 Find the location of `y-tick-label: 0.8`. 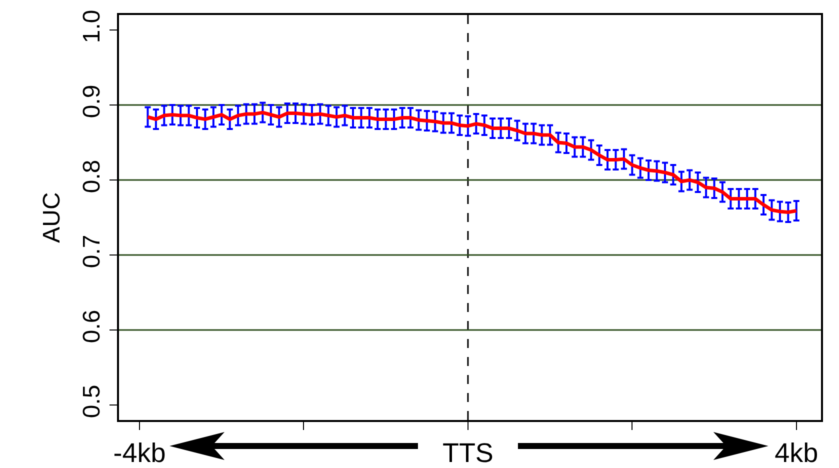

y-tick-label: 0.8 is located at coordinates (92, 177).